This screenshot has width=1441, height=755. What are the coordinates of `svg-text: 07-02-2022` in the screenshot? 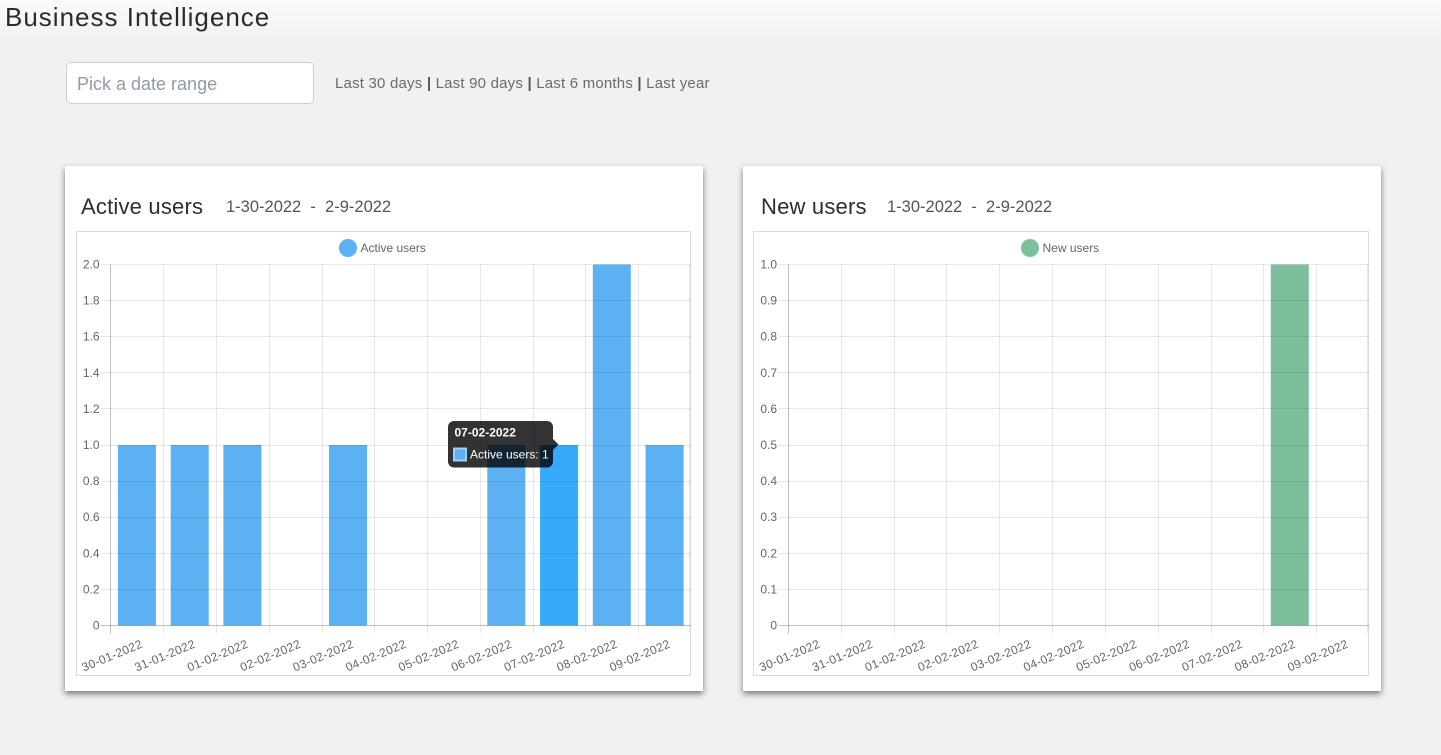 It's located at (486, 433).